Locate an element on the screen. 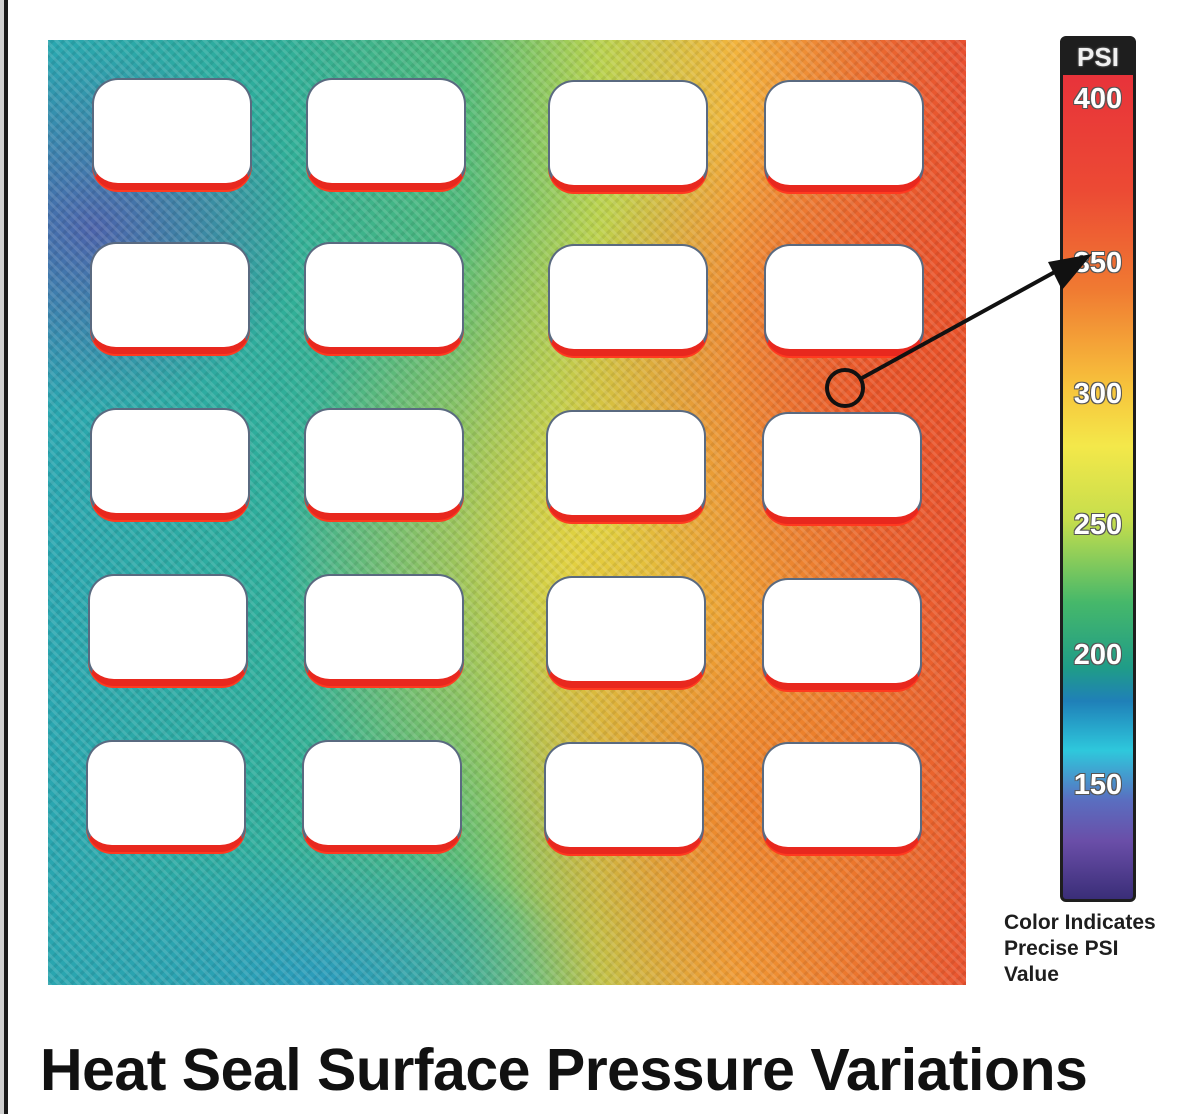 This screenshot has width=1200, height=1114. colorbar-caption: Color Indicates Precise PSI Value is located at coordinates (1102, 949).